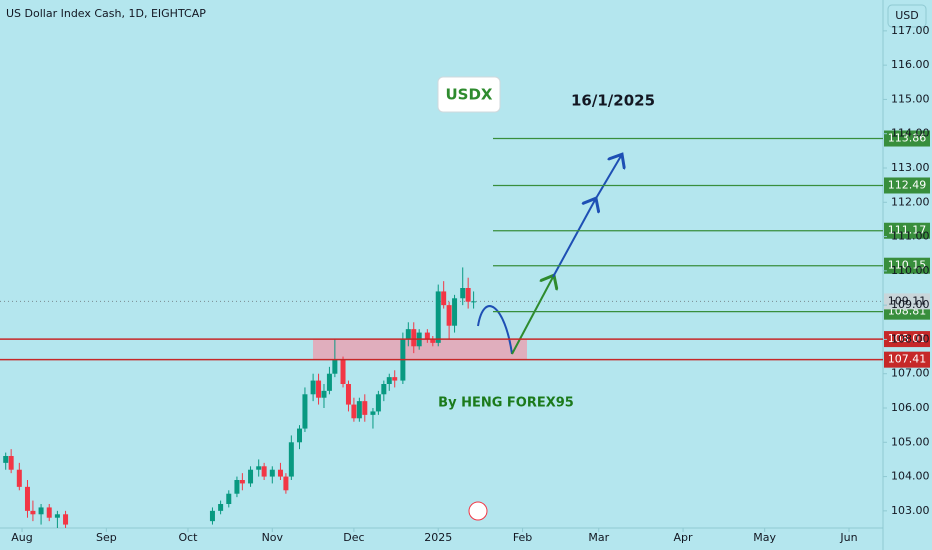 Image resolution: width=932 pixels, height=550 pixels. I want to click on y-tick-label: 108.00, so click(910, 338).